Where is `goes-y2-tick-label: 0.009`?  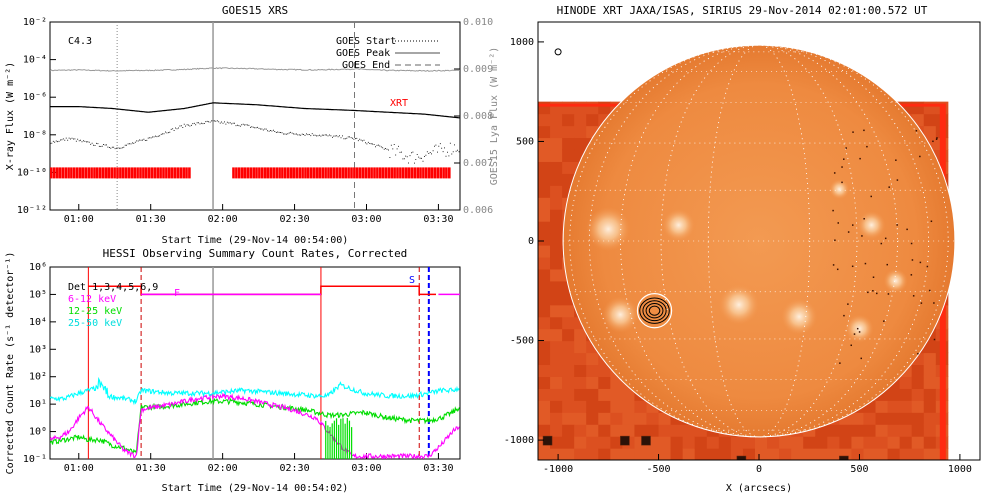 goes-y2-tick-label: 0.009 is located at coordinates (478, 69).